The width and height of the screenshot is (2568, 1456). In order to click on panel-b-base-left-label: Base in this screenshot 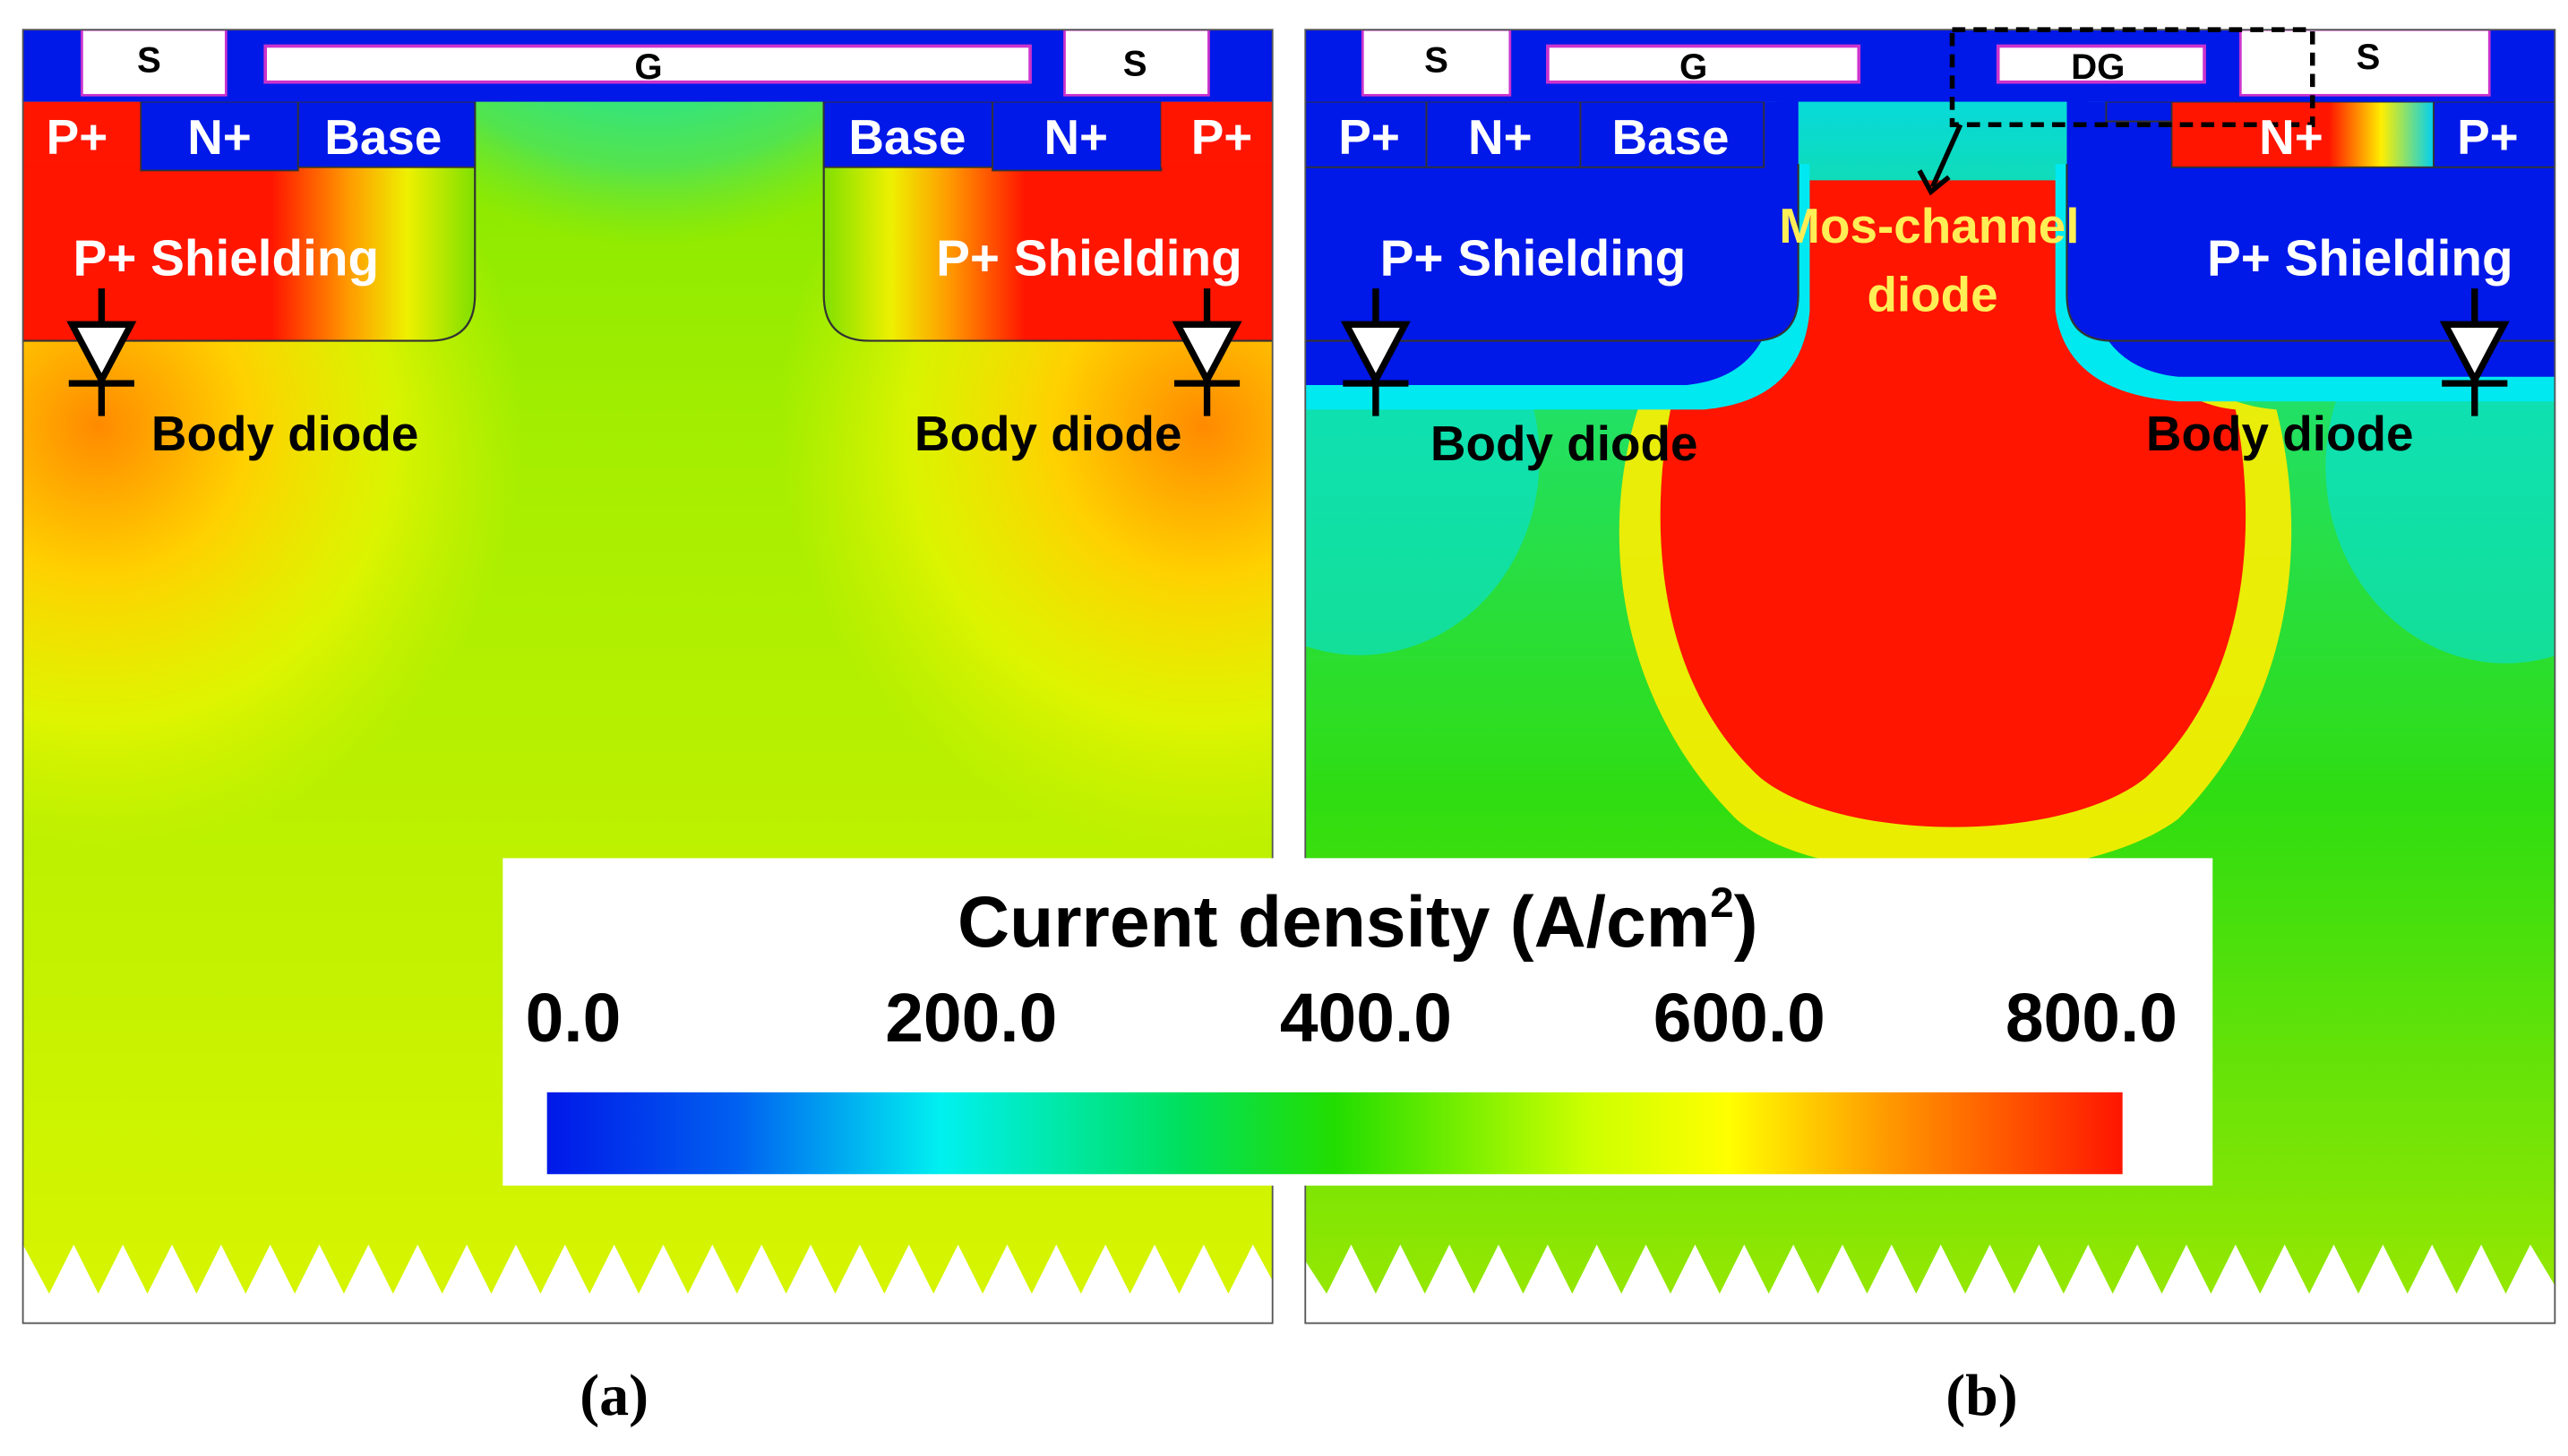, I will do `click(1670, 137)`.